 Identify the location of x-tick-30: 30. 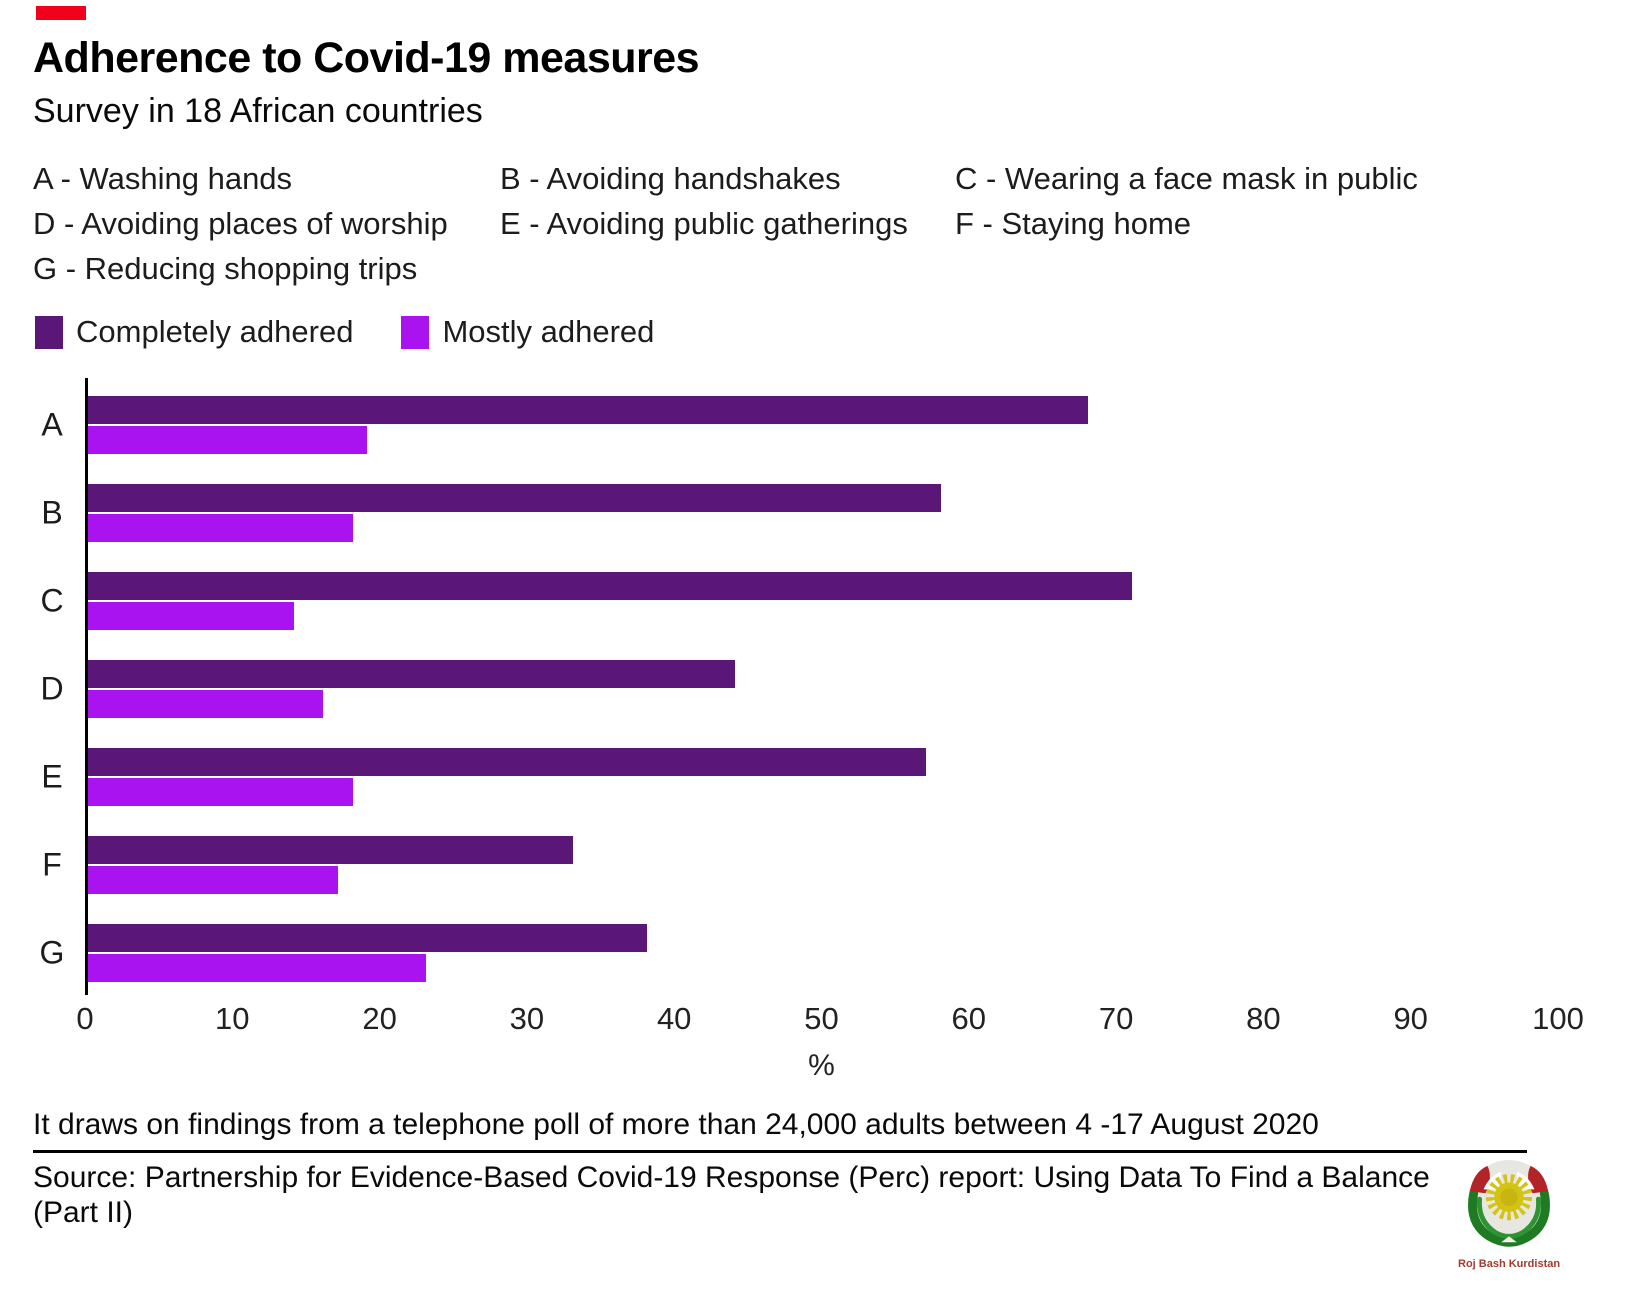
(527, 1018).